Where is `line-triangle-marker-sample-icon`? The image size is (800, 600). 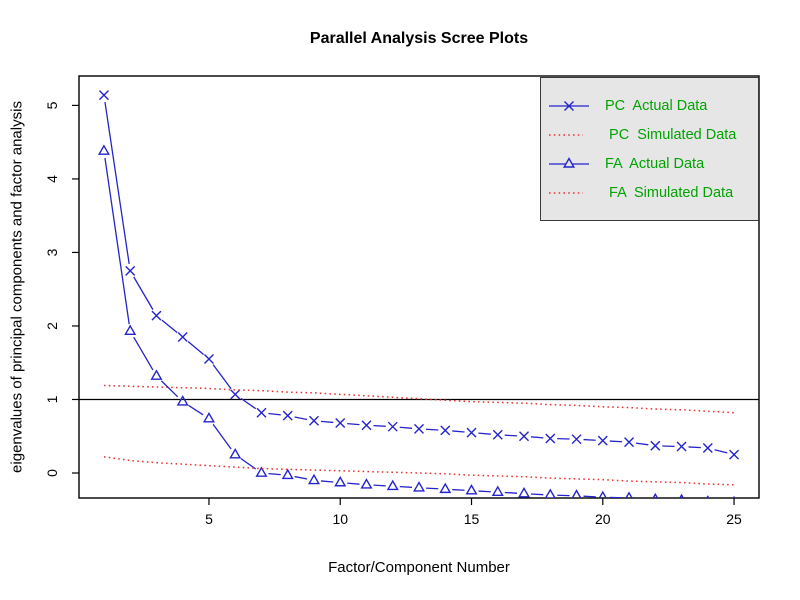 line-triangle-marker-sample-icon is located at coordinates (569, 162).